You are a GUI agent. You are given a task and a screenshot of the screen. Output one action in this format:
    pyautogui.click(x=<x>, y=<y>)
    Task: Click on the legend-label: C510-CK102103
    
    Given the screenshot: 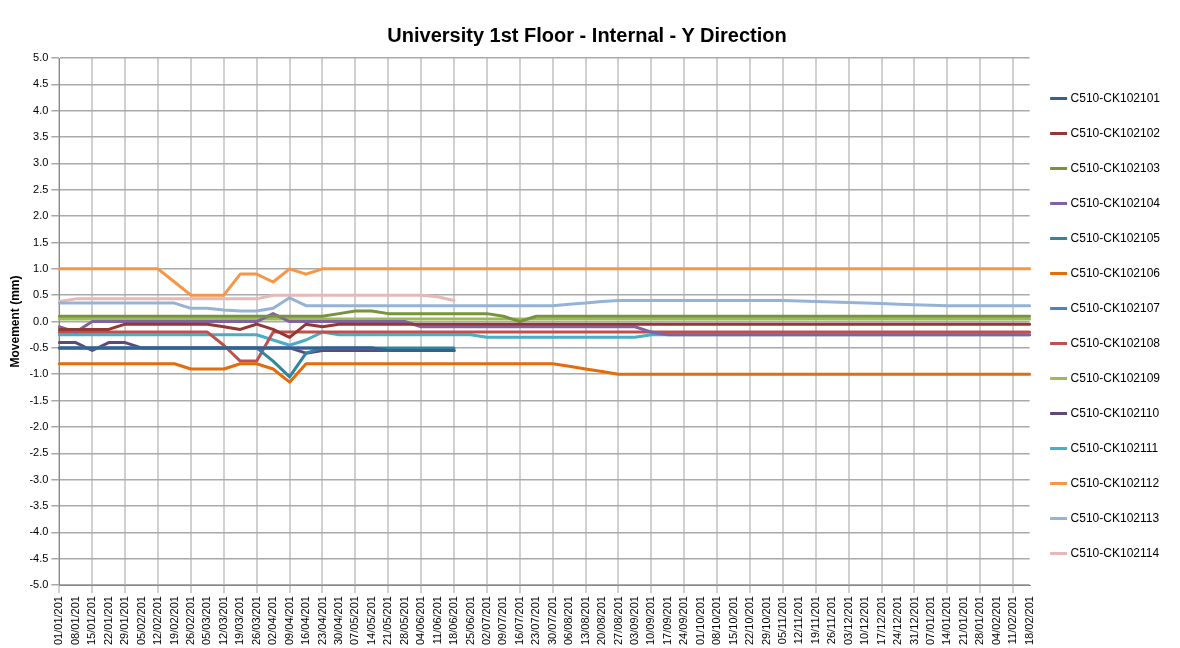 What is the action you would take?
    pyautogui.click(x=1115, y=167)
    